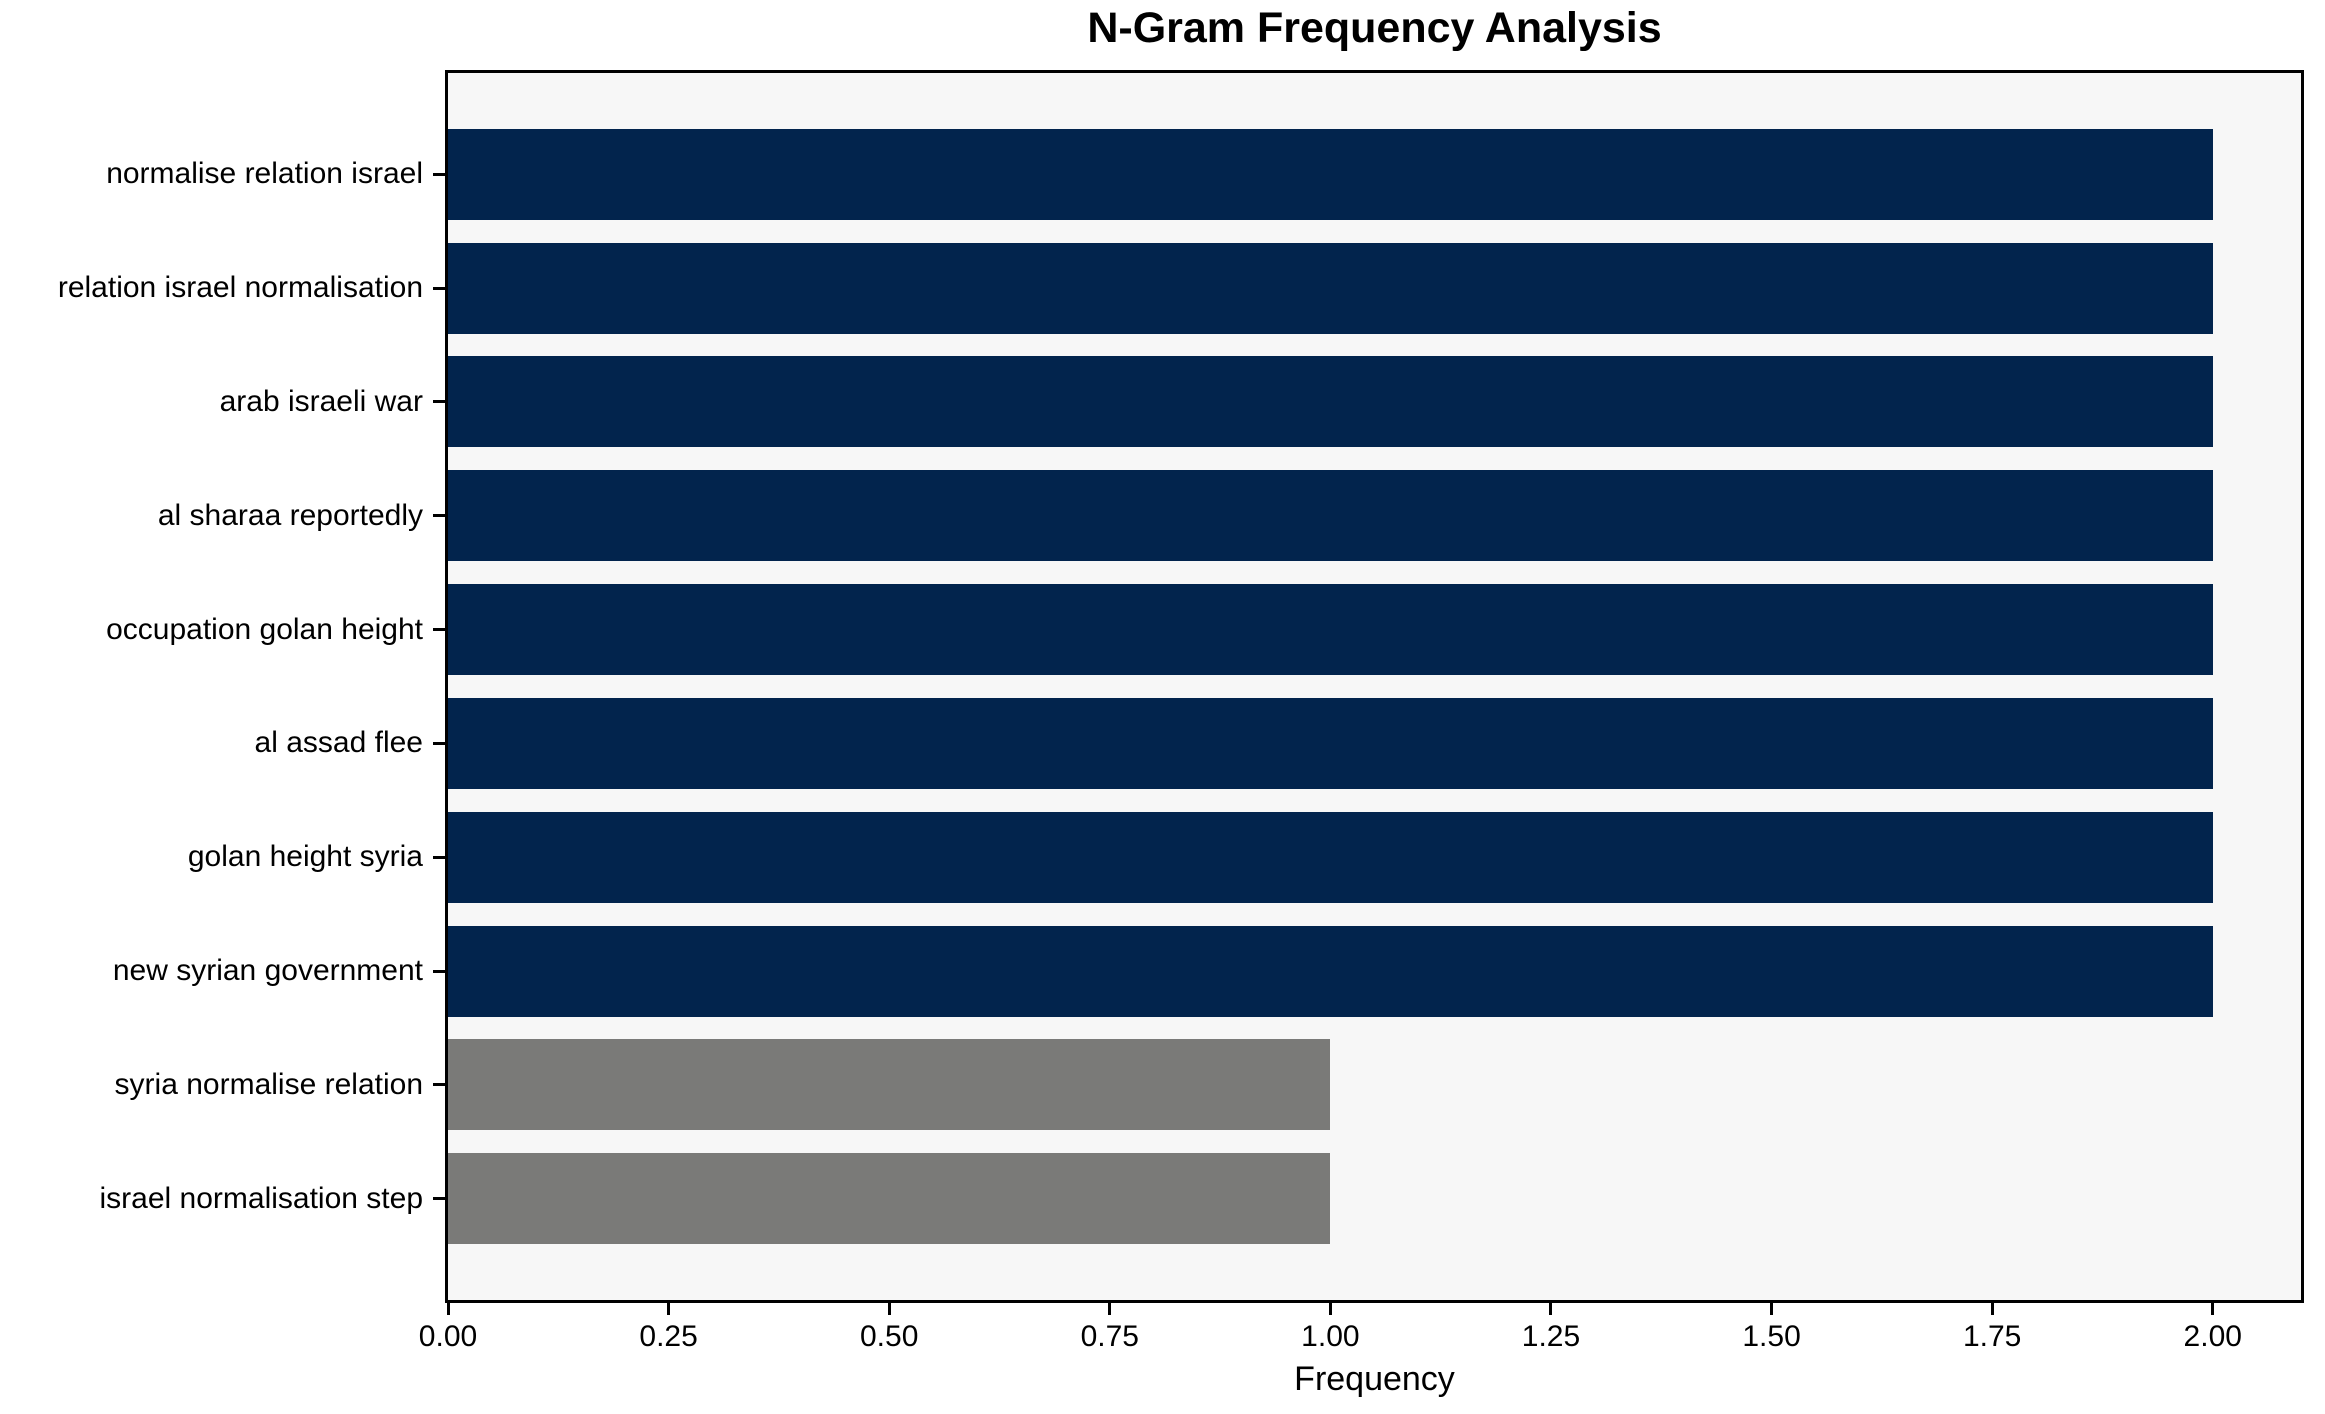  Describe the element at coordinates (889, 1336) in the screenshot. I see `x-tick-label: 0.50` at that location.